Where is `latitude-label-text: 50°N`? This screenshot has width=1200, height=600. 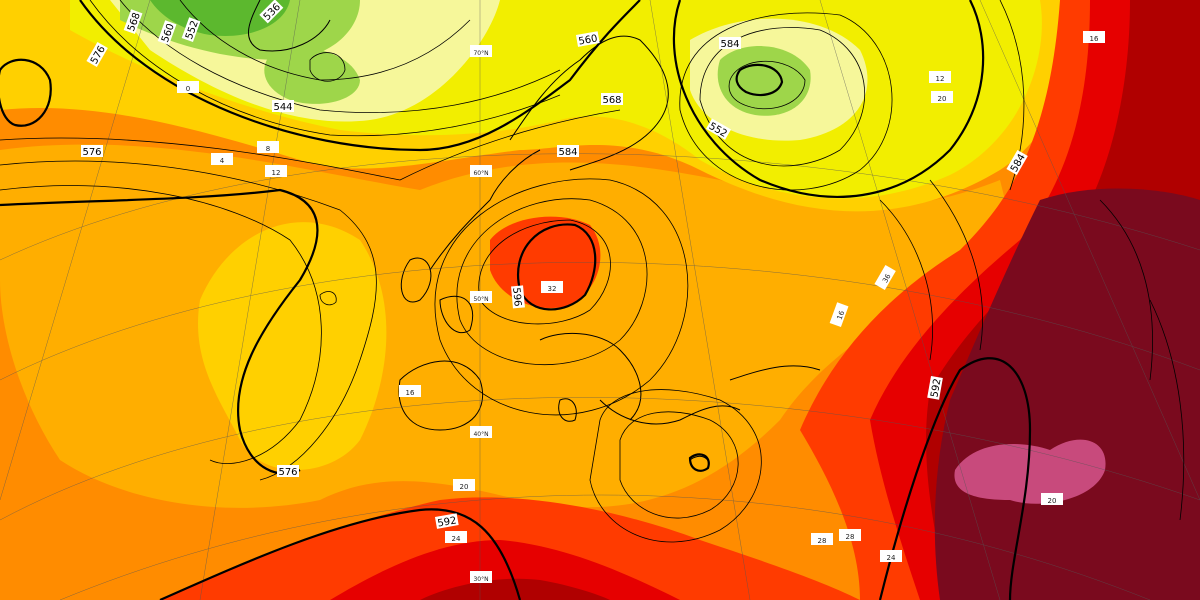
latitude-label-text: 50°N is located at coordinates (480, 299).